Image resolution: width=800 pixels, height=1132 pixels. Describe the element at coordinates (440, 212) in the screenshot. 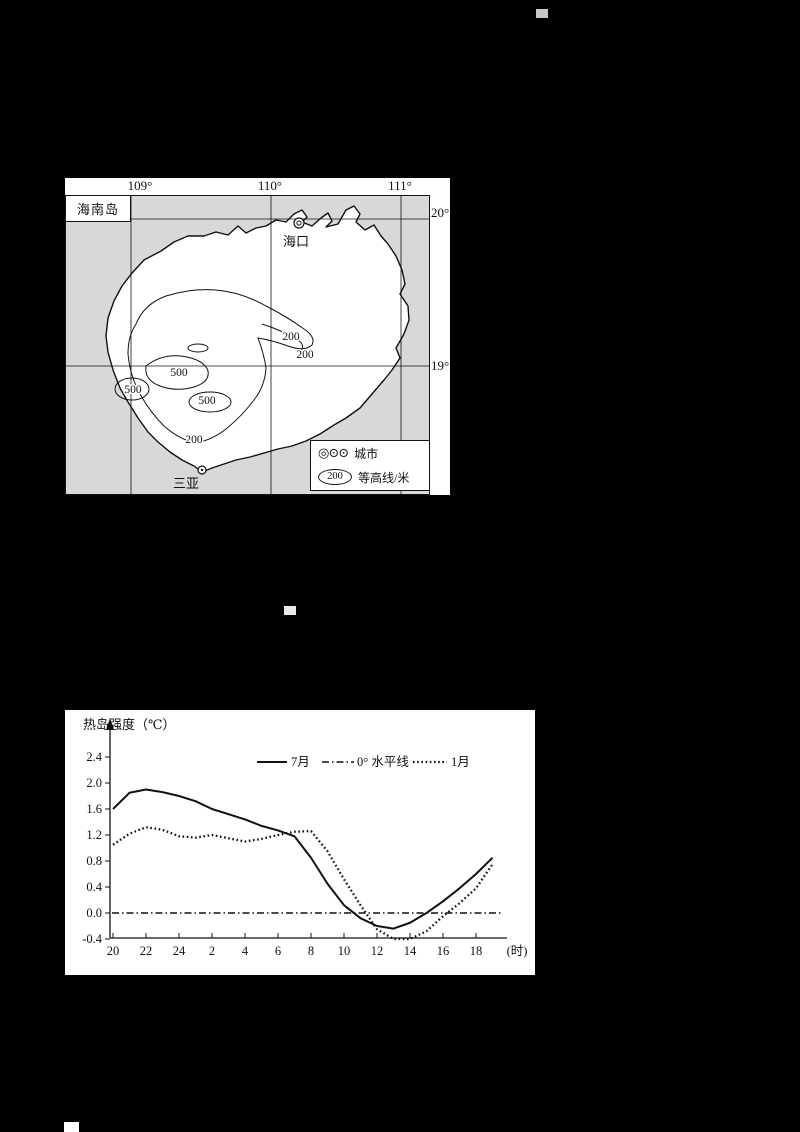

I see `lat-label-20: 20°` at that location.